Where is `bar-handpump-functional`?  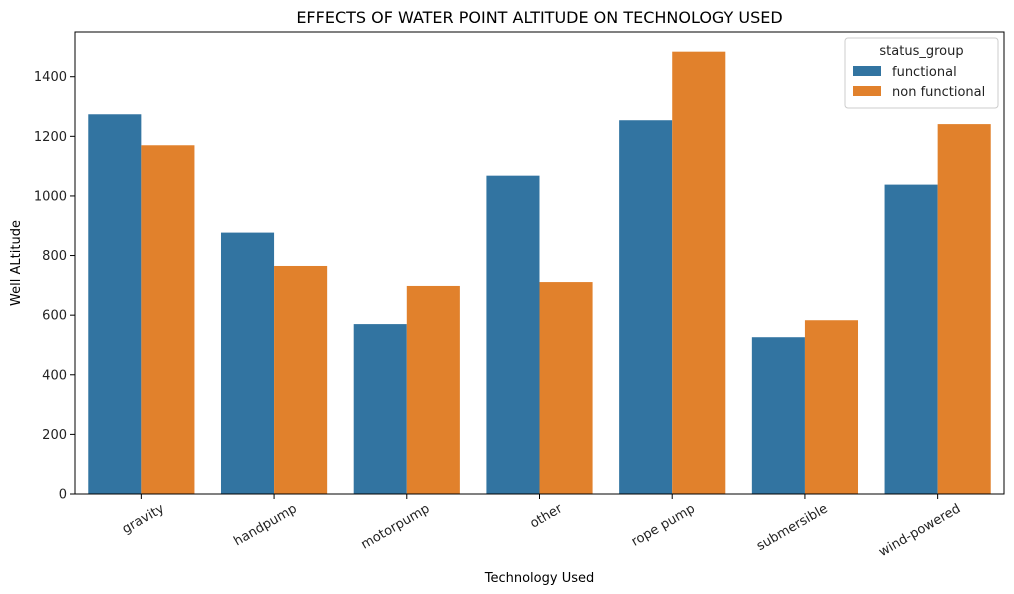 bar-handpump-functional is located at coordinates (247, 363).